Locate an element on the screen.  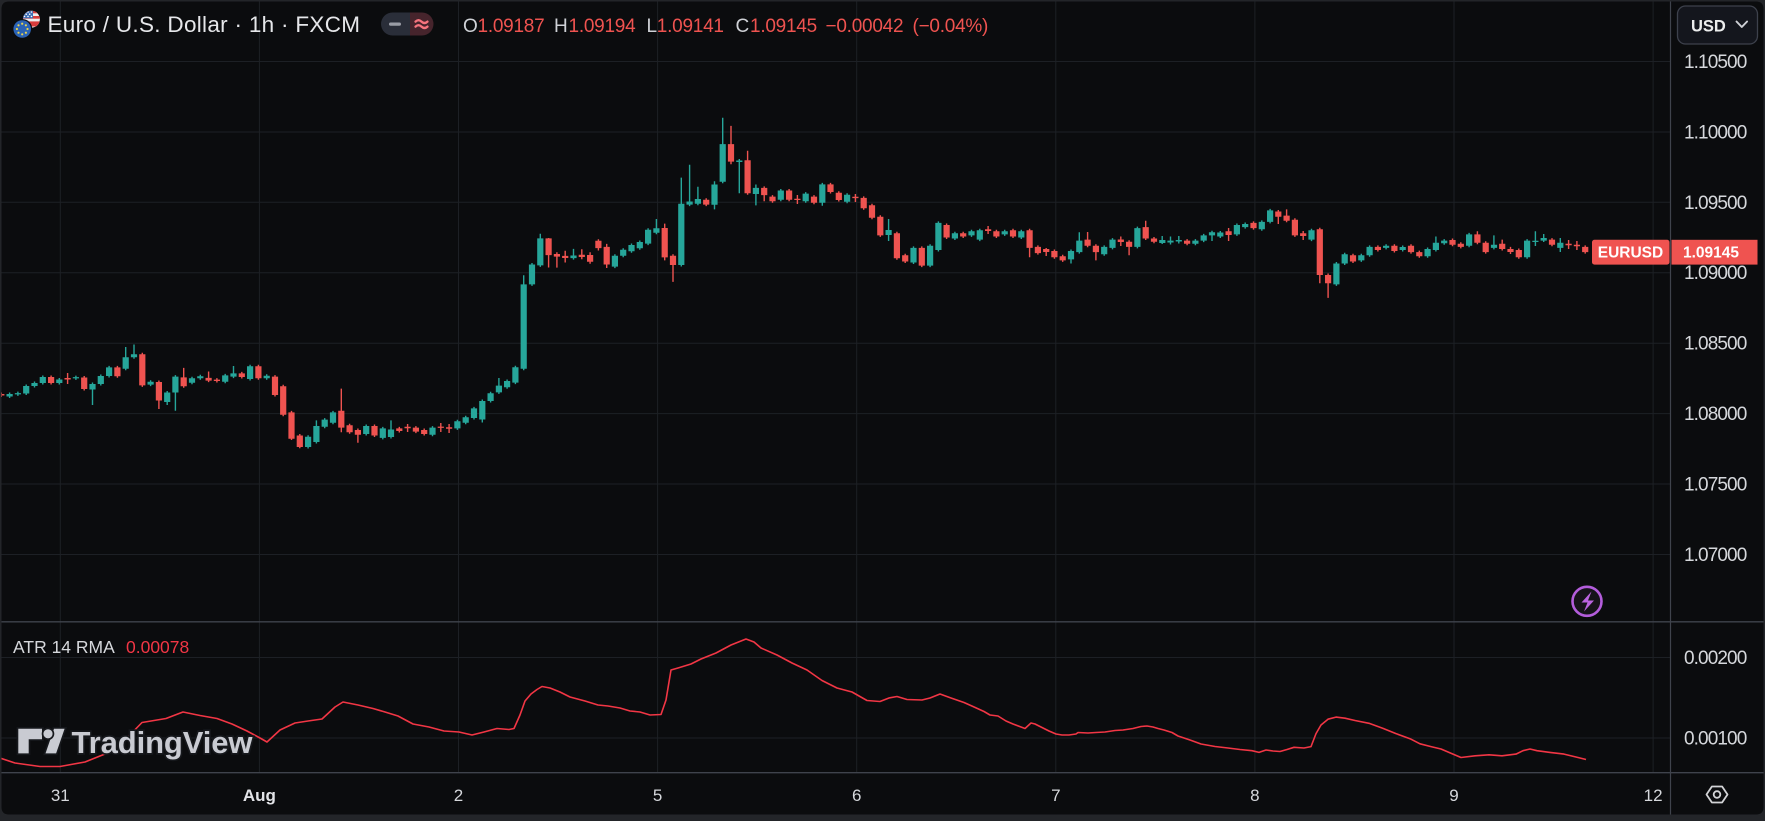
svg-text: 5 is located at coordinates (657, 795).